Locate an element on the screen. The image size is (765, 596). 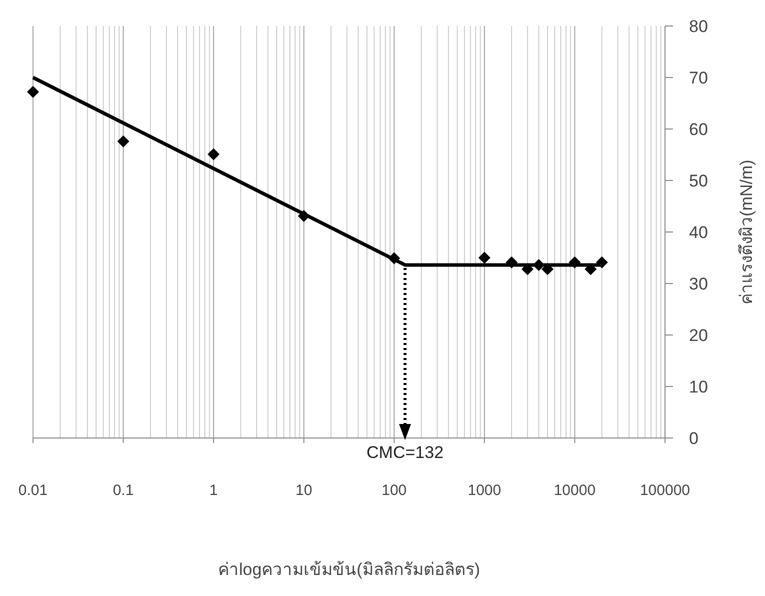
x-tick-label: 10000 is located at coordinates (575, 490).